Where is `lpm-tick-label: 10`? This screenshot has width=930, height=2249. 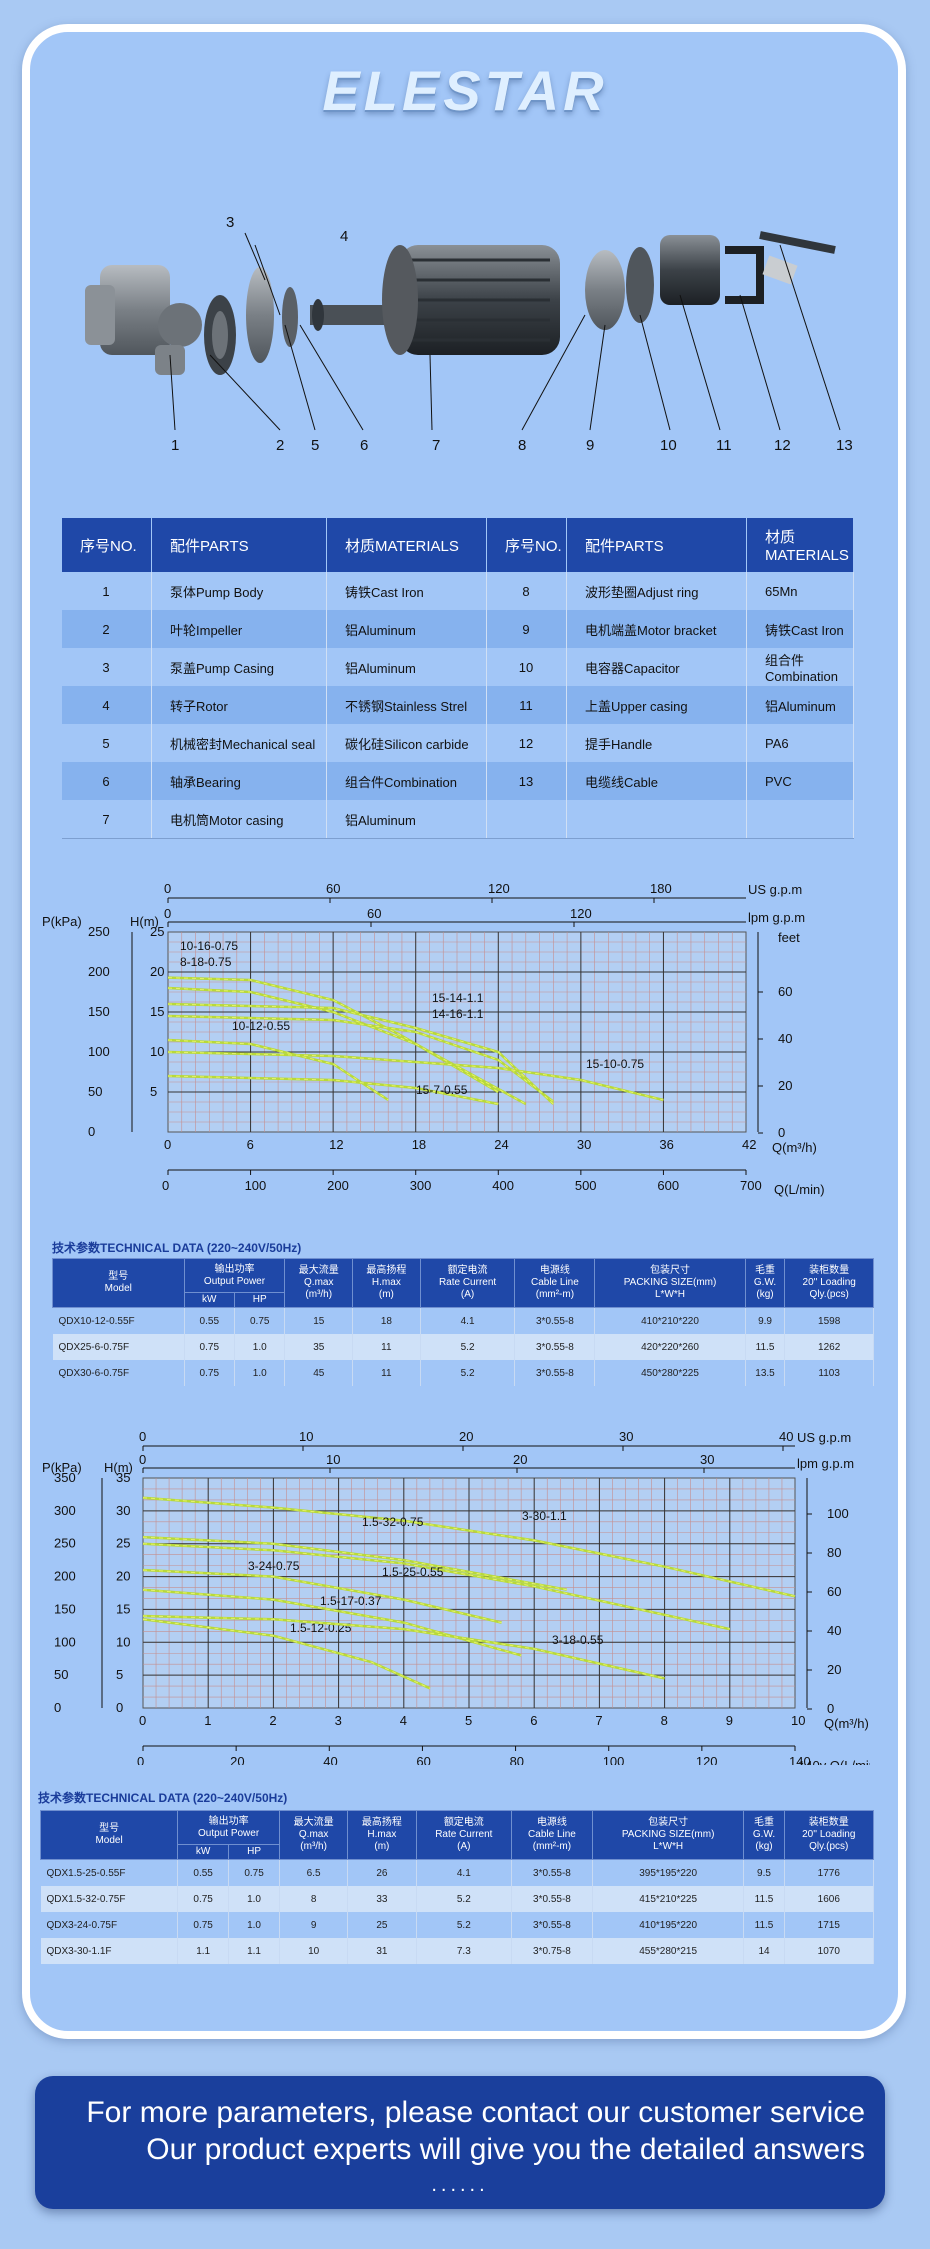 lpm-tick-label: 10 is located at coordinates (333, 1459).